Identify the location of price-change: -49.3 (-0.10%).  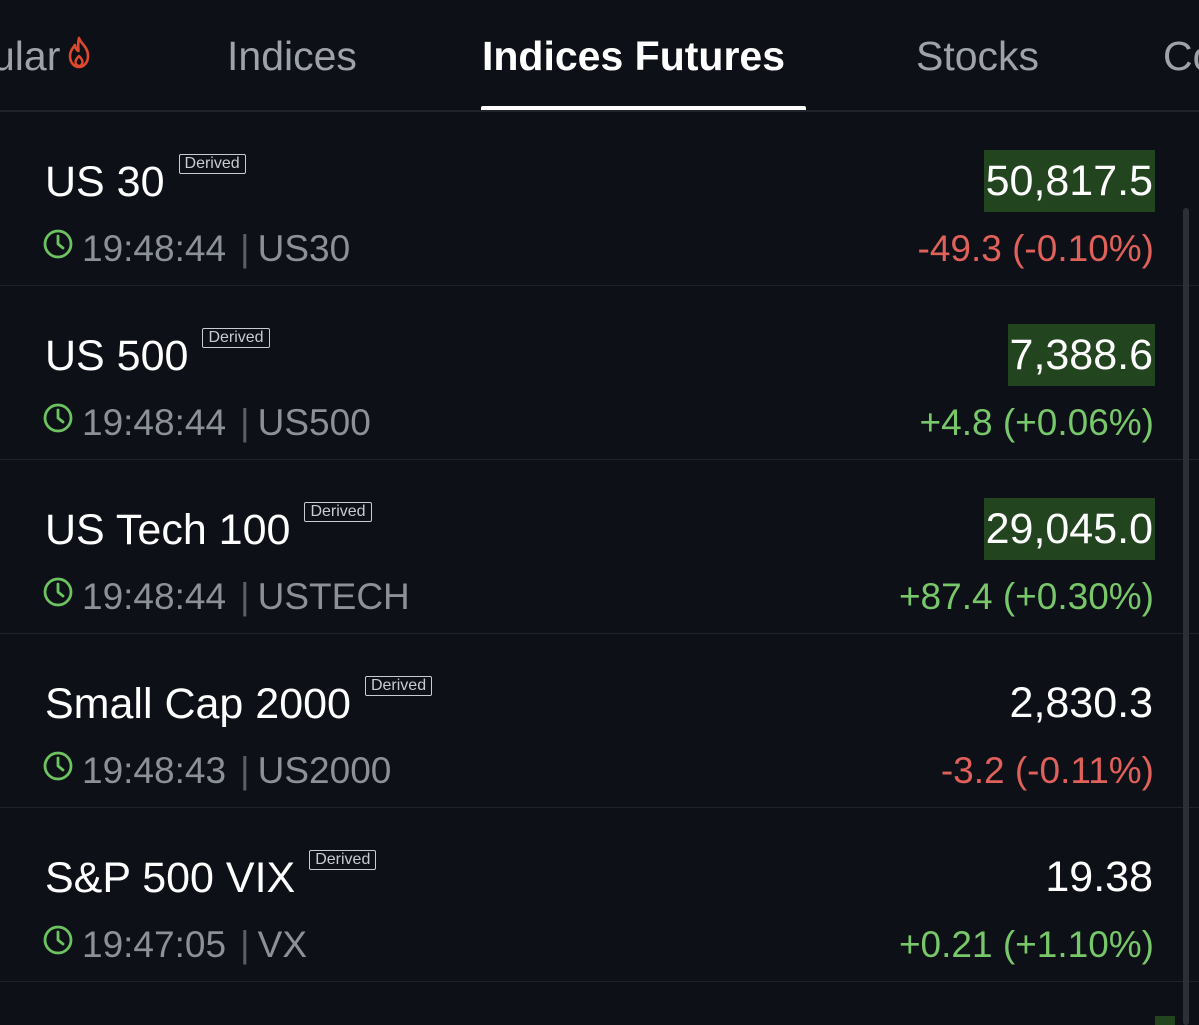
(1036, 248).